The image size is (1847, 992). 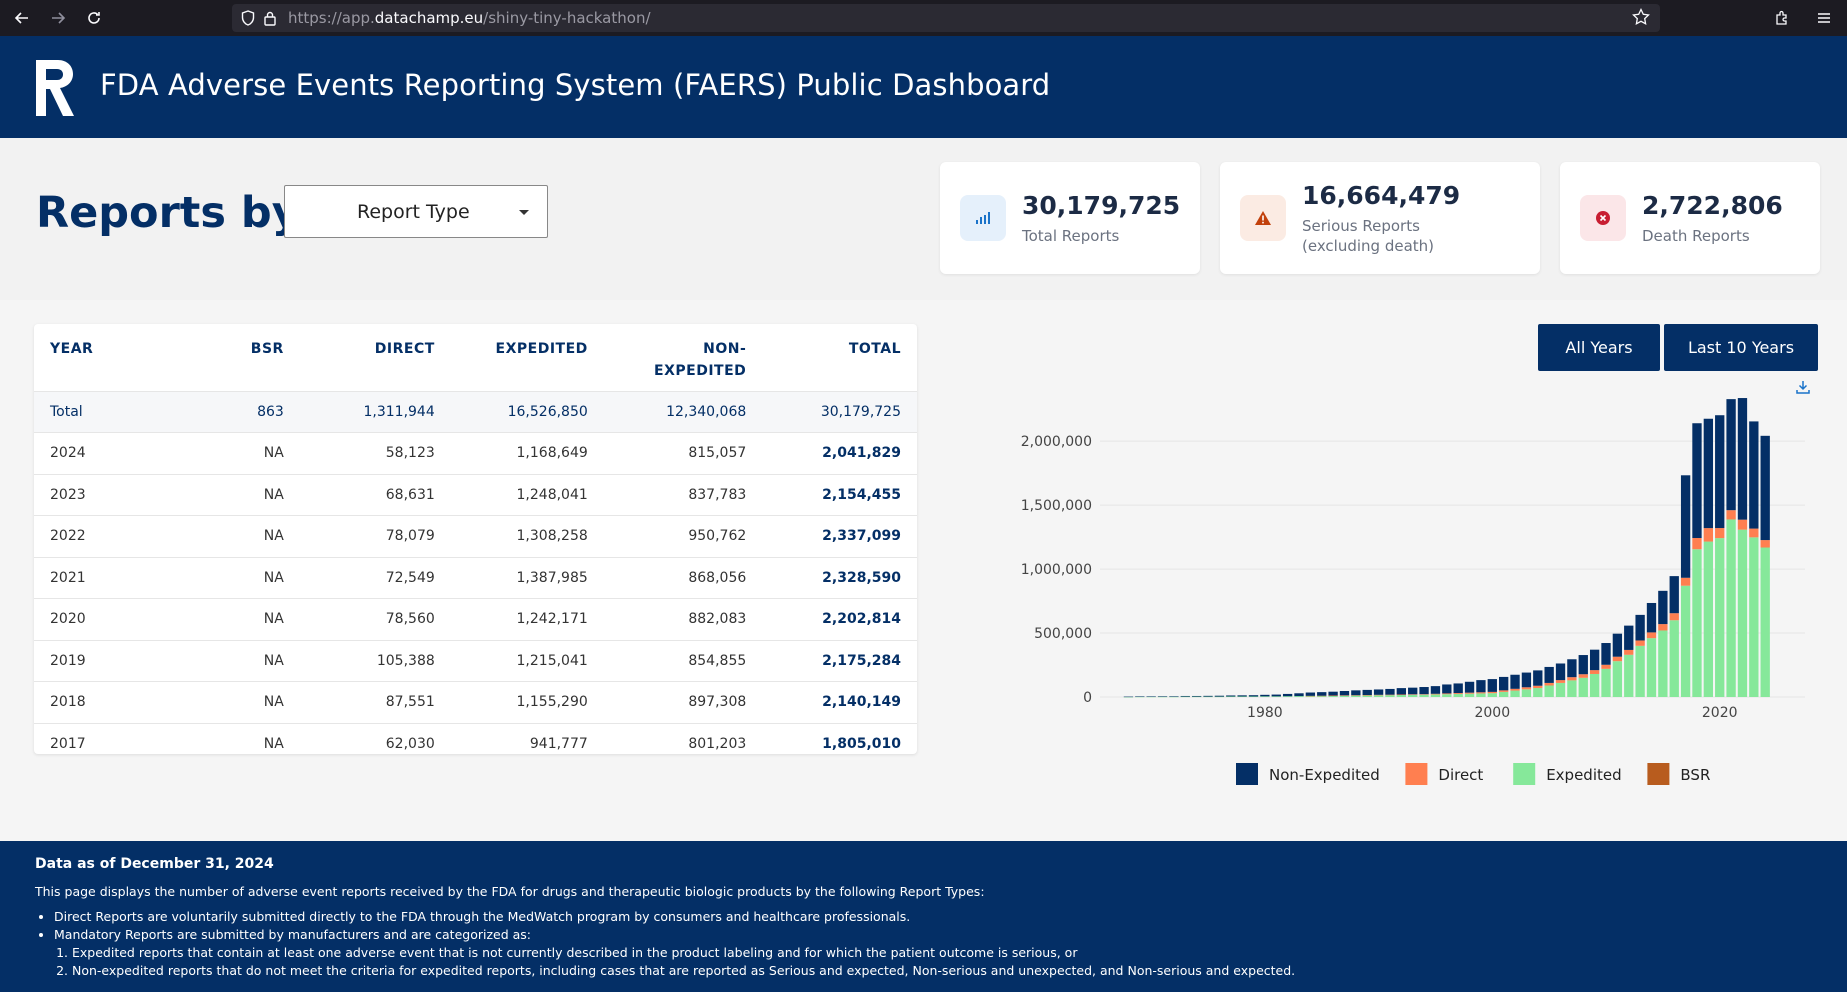 What do you see at coordinates (1603, 218) in the screenshot?
I see `x-circle-icon` at bounding box center [1603, 218].